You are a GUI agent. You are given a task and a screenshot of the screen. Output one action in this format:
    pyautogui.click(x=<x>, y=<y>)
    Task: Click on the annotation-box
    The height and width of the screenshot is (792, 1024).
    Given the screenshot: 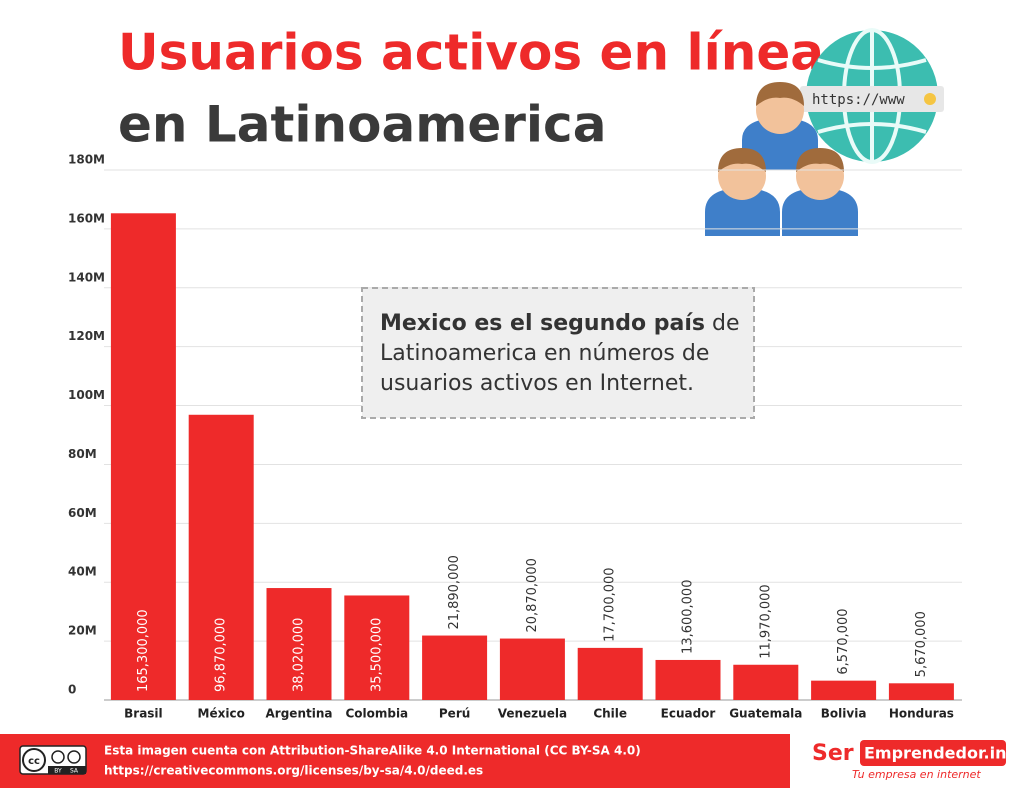 What is the action you would take?
    pyautogui.click(x=558, y=353)
    